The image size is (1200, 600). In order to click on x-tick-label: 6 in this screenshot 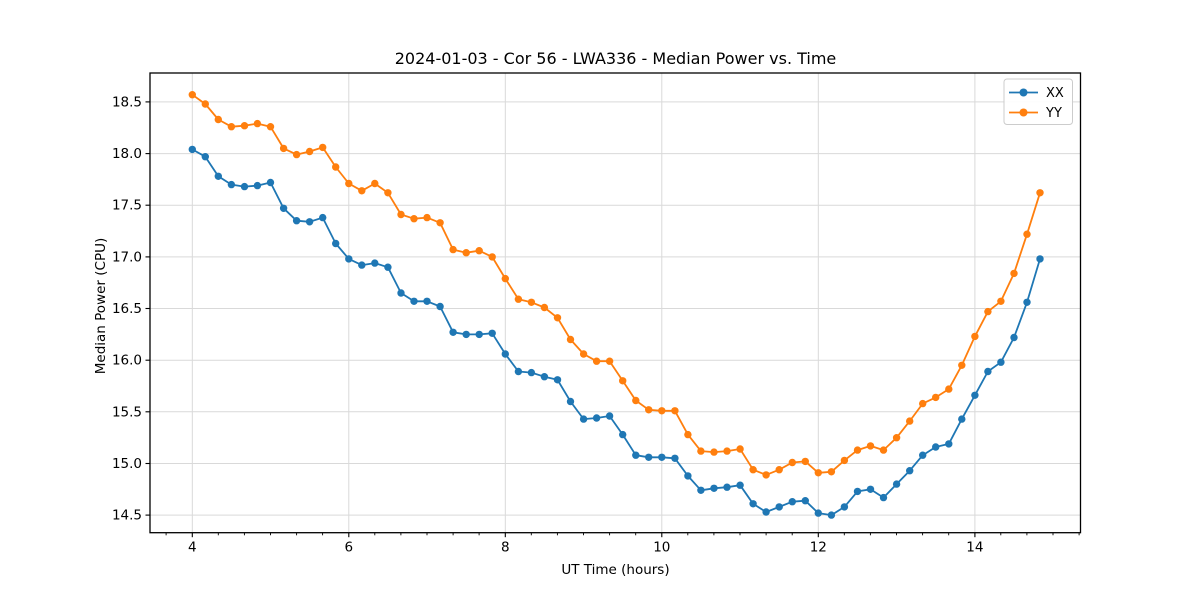, I will do `click(349, 548)`.